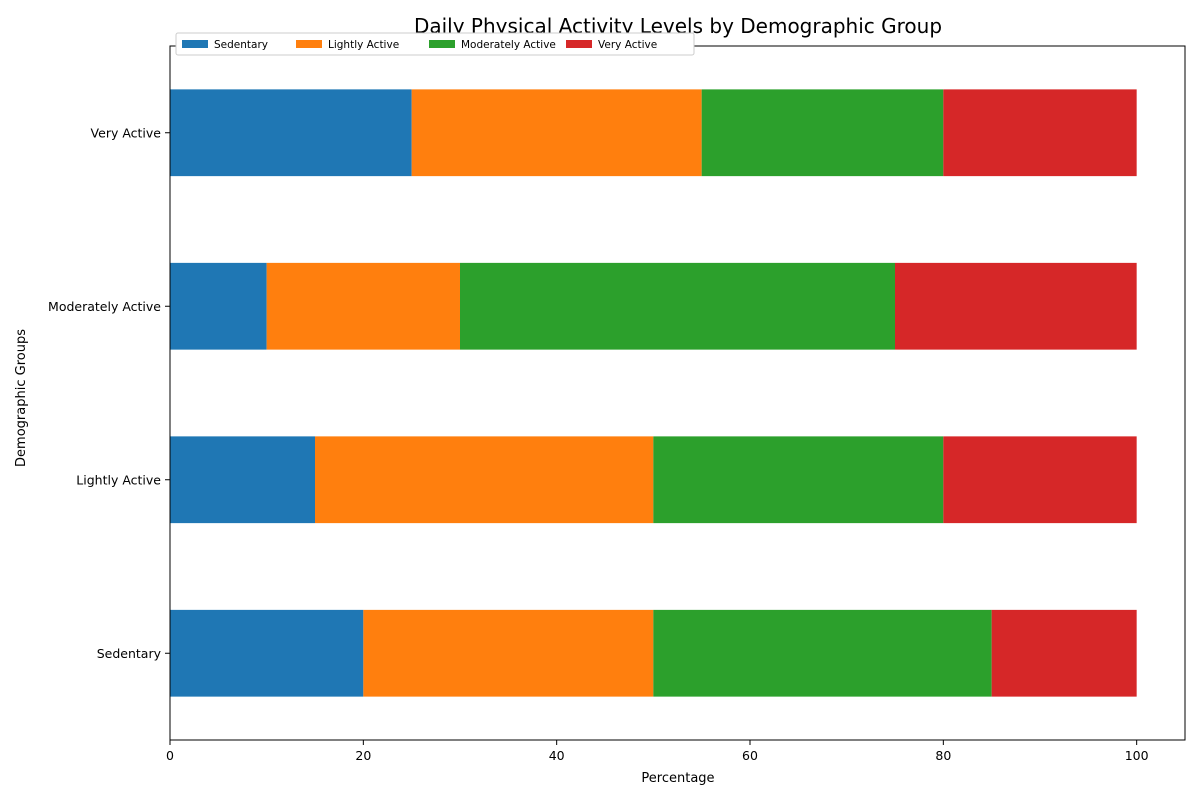  Describe the element at coordinates (750, 755) in the screenshot. I see `x-tick-label: 60` at that location.